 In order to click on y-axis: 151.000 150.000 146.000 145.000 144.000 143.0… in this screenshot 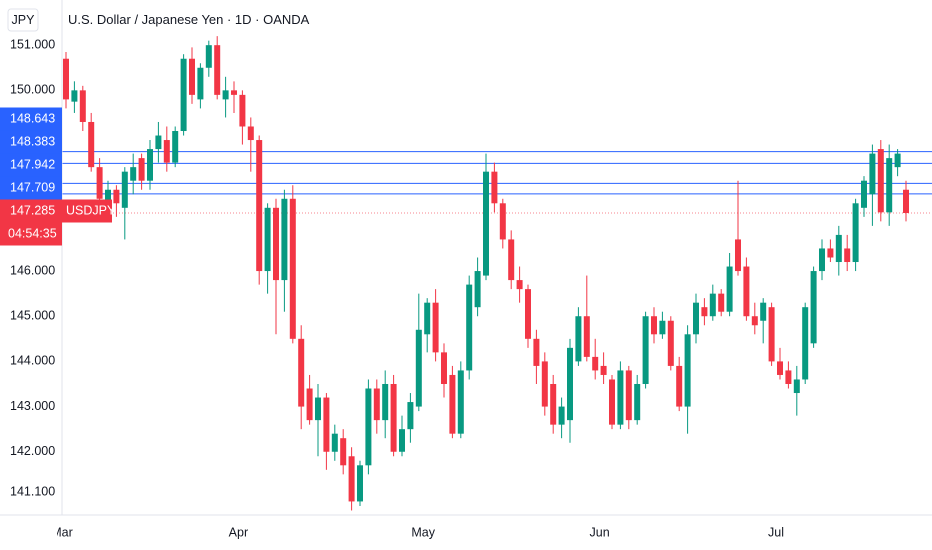, I will do `click(32, 267)`.